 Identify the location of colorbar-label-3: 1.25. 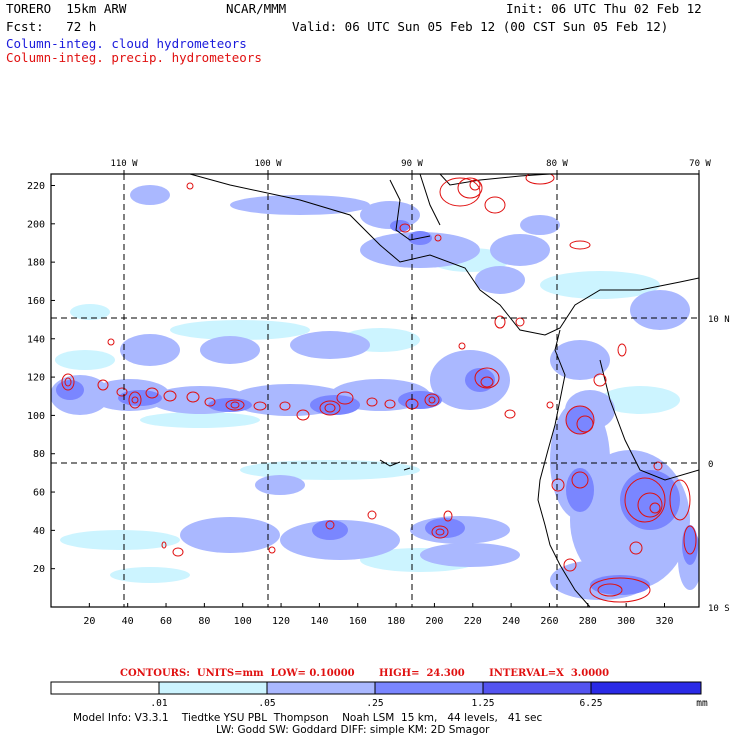
(483, 703).